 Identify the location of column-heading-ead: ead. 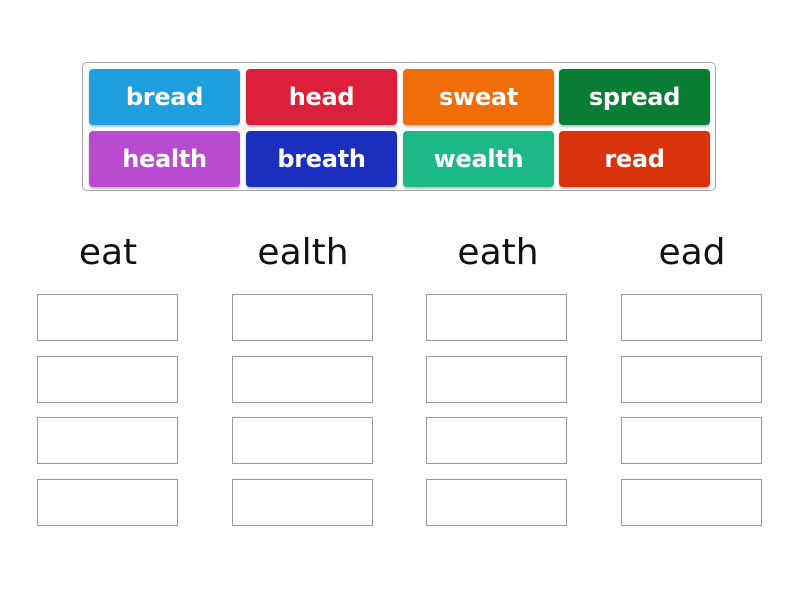
(692, 252).